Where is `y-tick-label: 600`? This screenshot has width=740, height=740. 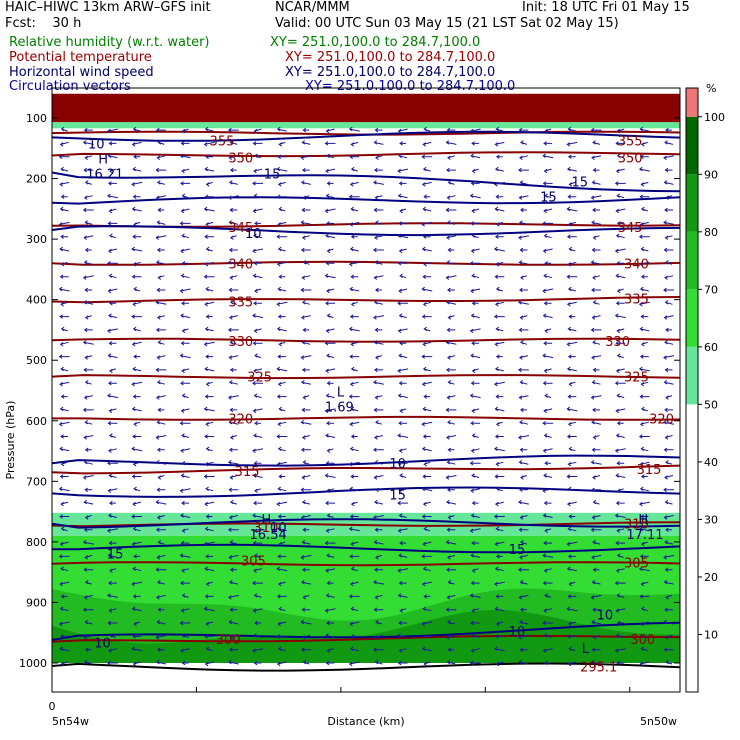
y-tick-label: 600 is located at coordinates (36, 421).